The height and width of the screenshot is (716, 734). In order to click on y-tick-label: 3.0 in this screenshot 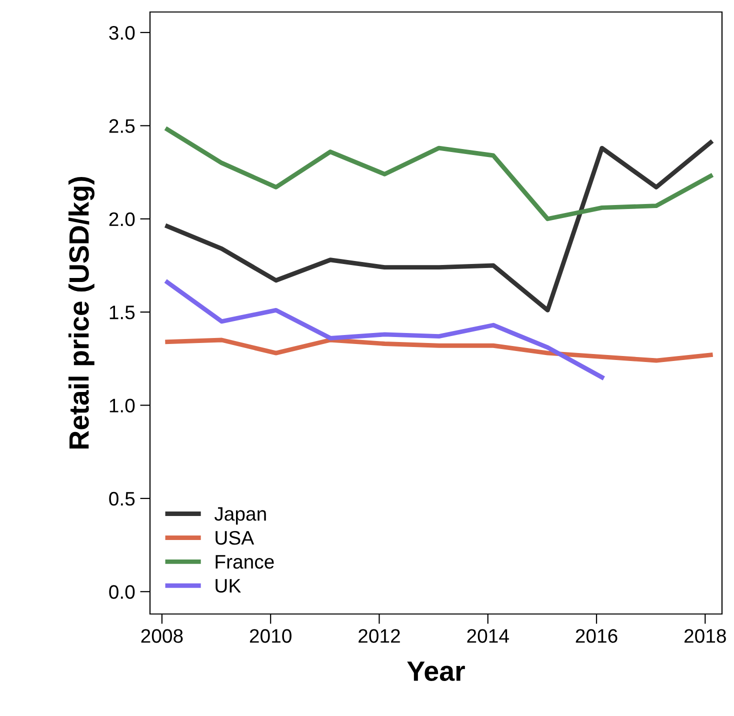, I will do `click(122, 33)`.